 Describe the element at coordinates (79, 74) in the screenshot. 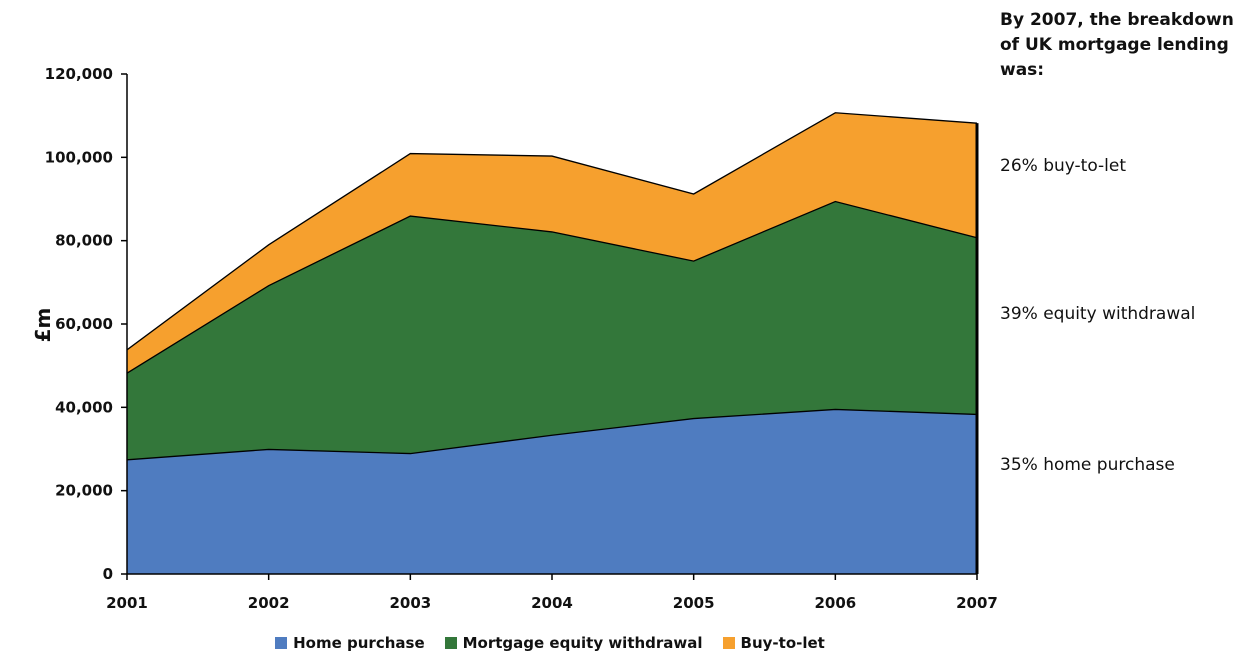

I see `y-tick-label: 120,000` at that location.